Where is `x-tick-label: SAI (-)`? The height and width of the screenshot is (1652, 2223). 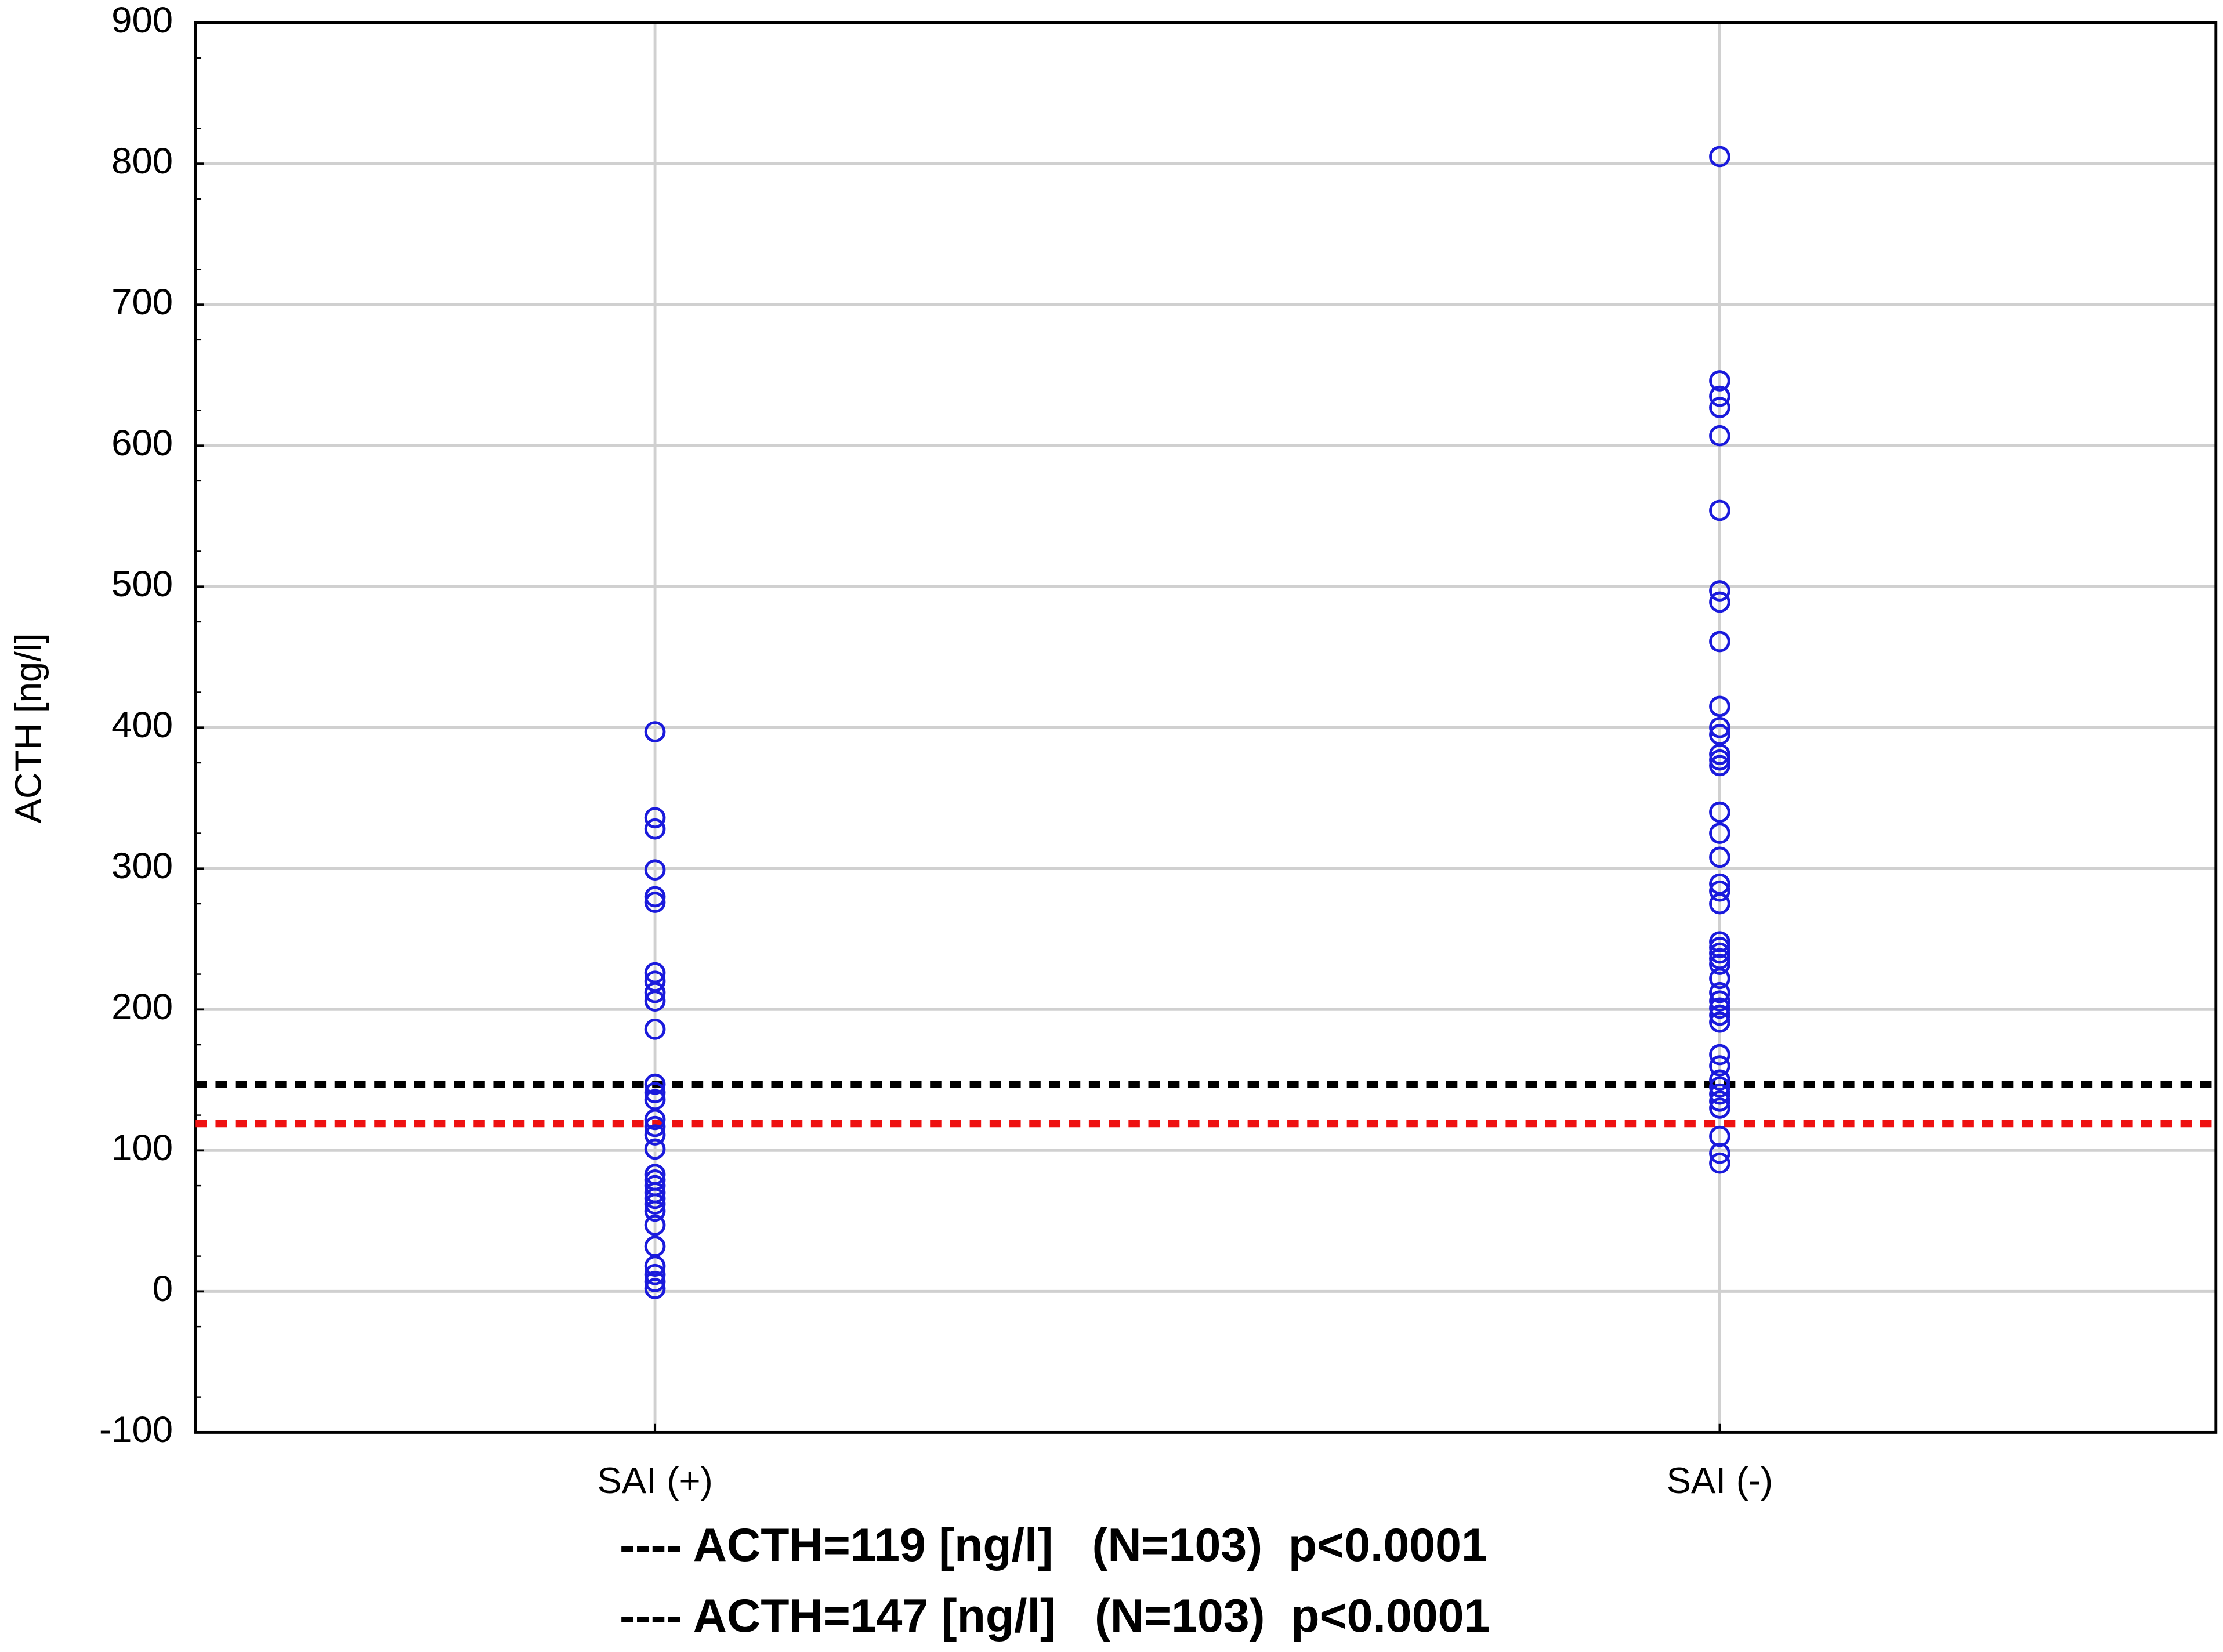
x-tick-label: SAI (-) is located at coordinates (1720, 1481).